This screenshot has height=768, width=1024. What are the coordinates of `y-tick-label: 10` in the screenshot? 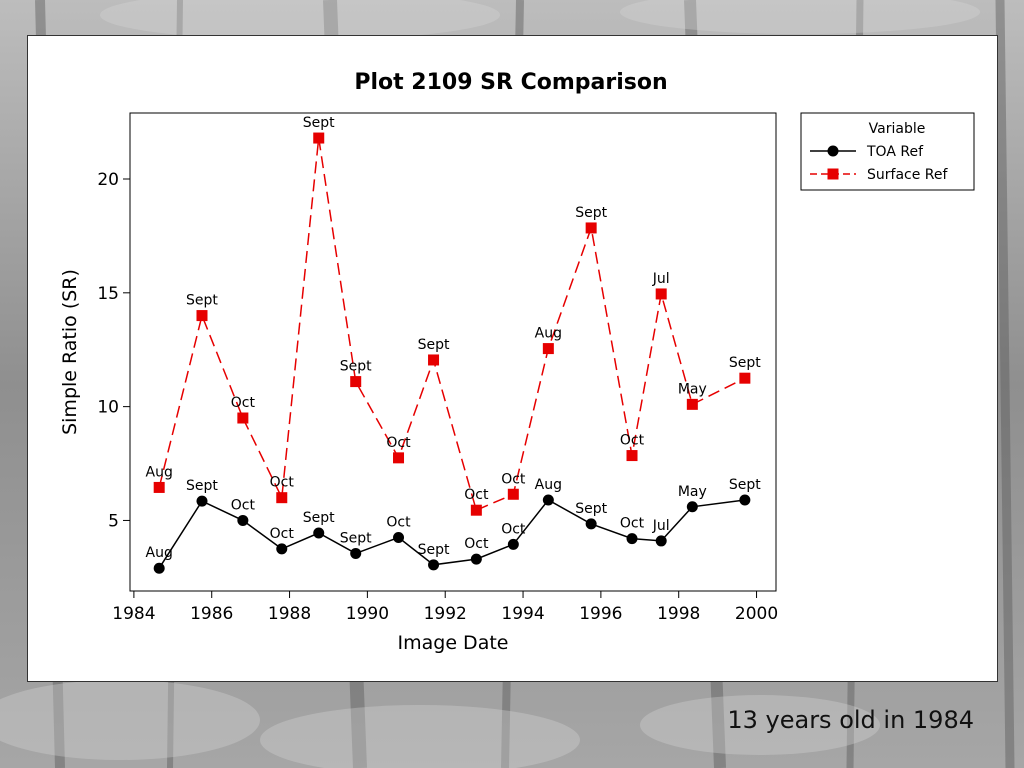 It's located at (108, 408).